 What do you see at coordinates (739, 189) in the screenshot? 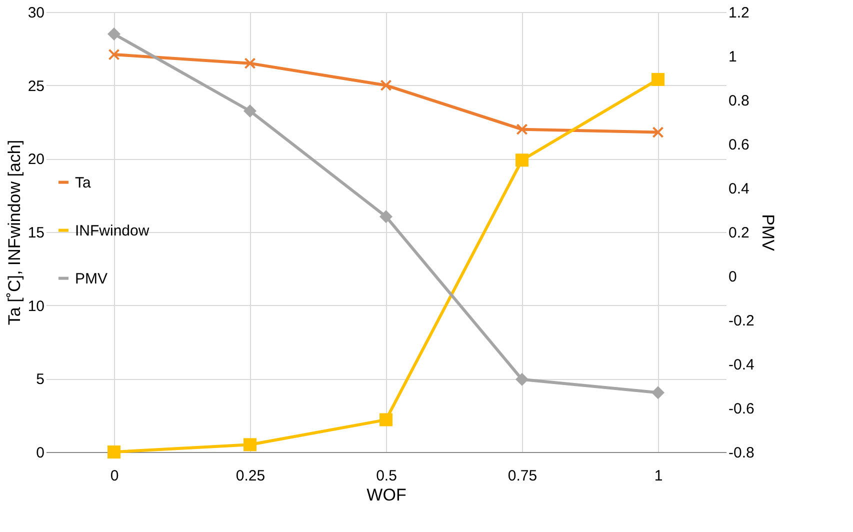
I see `y2-tick-label: 0.4` at bounding box center [739, 189].